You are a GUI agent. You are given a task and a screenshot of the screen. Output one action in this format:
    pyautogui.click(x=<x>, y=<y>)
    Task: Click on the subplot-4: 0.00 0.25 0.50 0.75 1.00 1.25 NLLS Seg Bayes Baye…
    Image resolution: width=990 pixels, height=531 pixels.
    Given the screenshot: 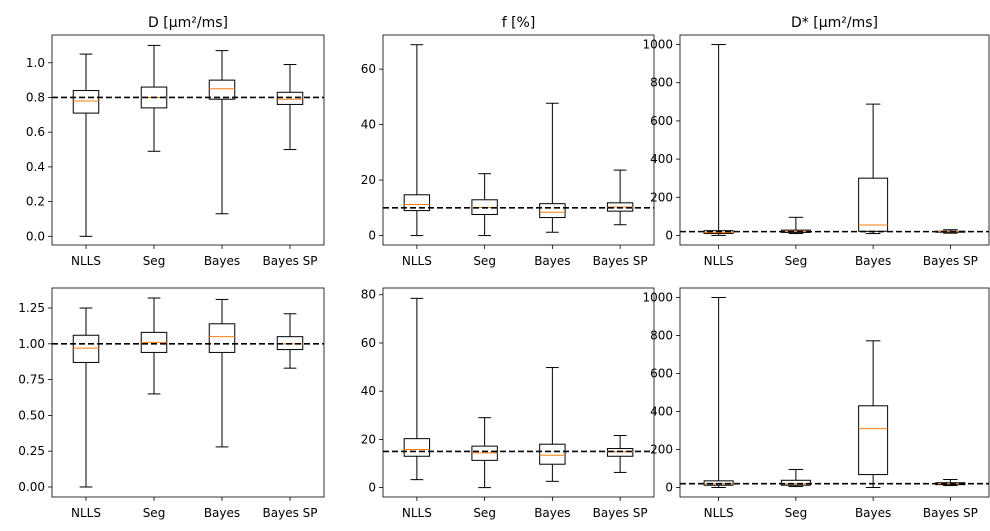 What is the action you would take?
    pyautogui.click(x=171, y=403)
    